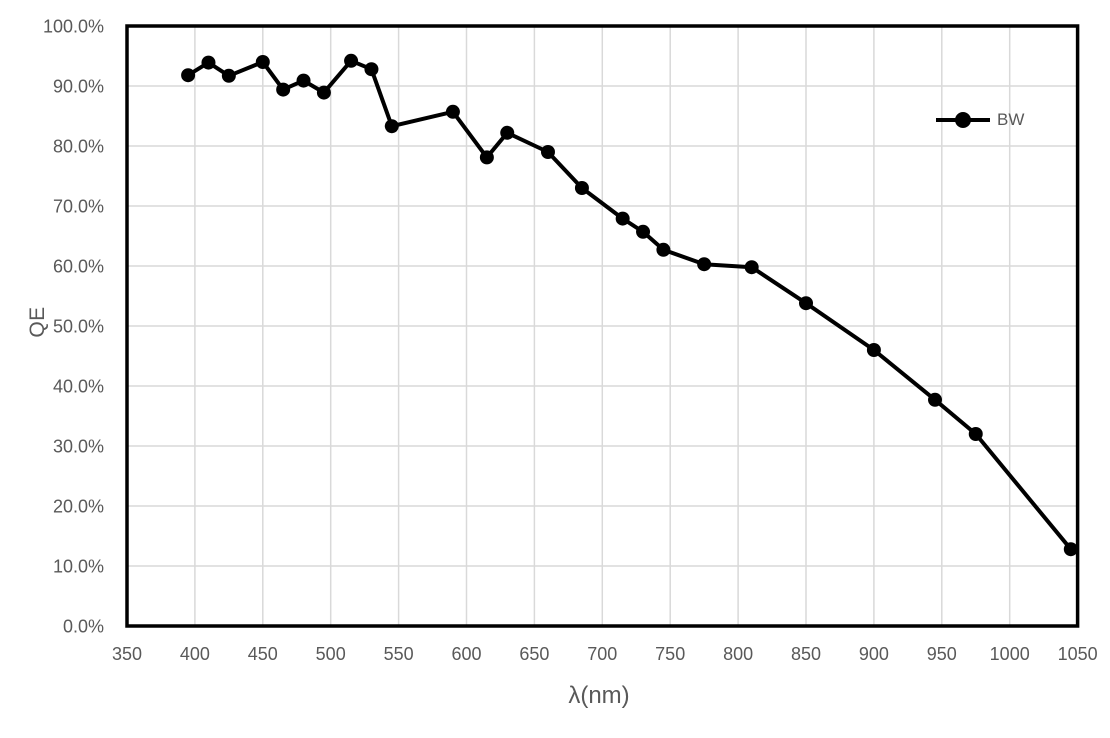 Image resolution: width=1110 pixels, height=738 pixels. Describe the element at coordinates (942, 654) in the screenshot. I see `x-tick-label: 950` at that location.